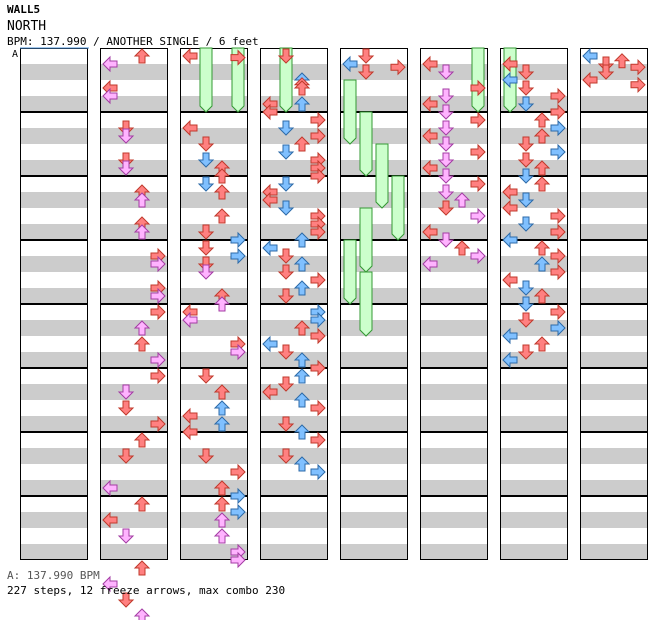 This screenshot has width=672, height=620. Describe the element at coordinates (133, 41) in the screenshot. I see `chart-info: BPM: 137.990 / ANOTHER SINGLE / 6 feet` at that location.